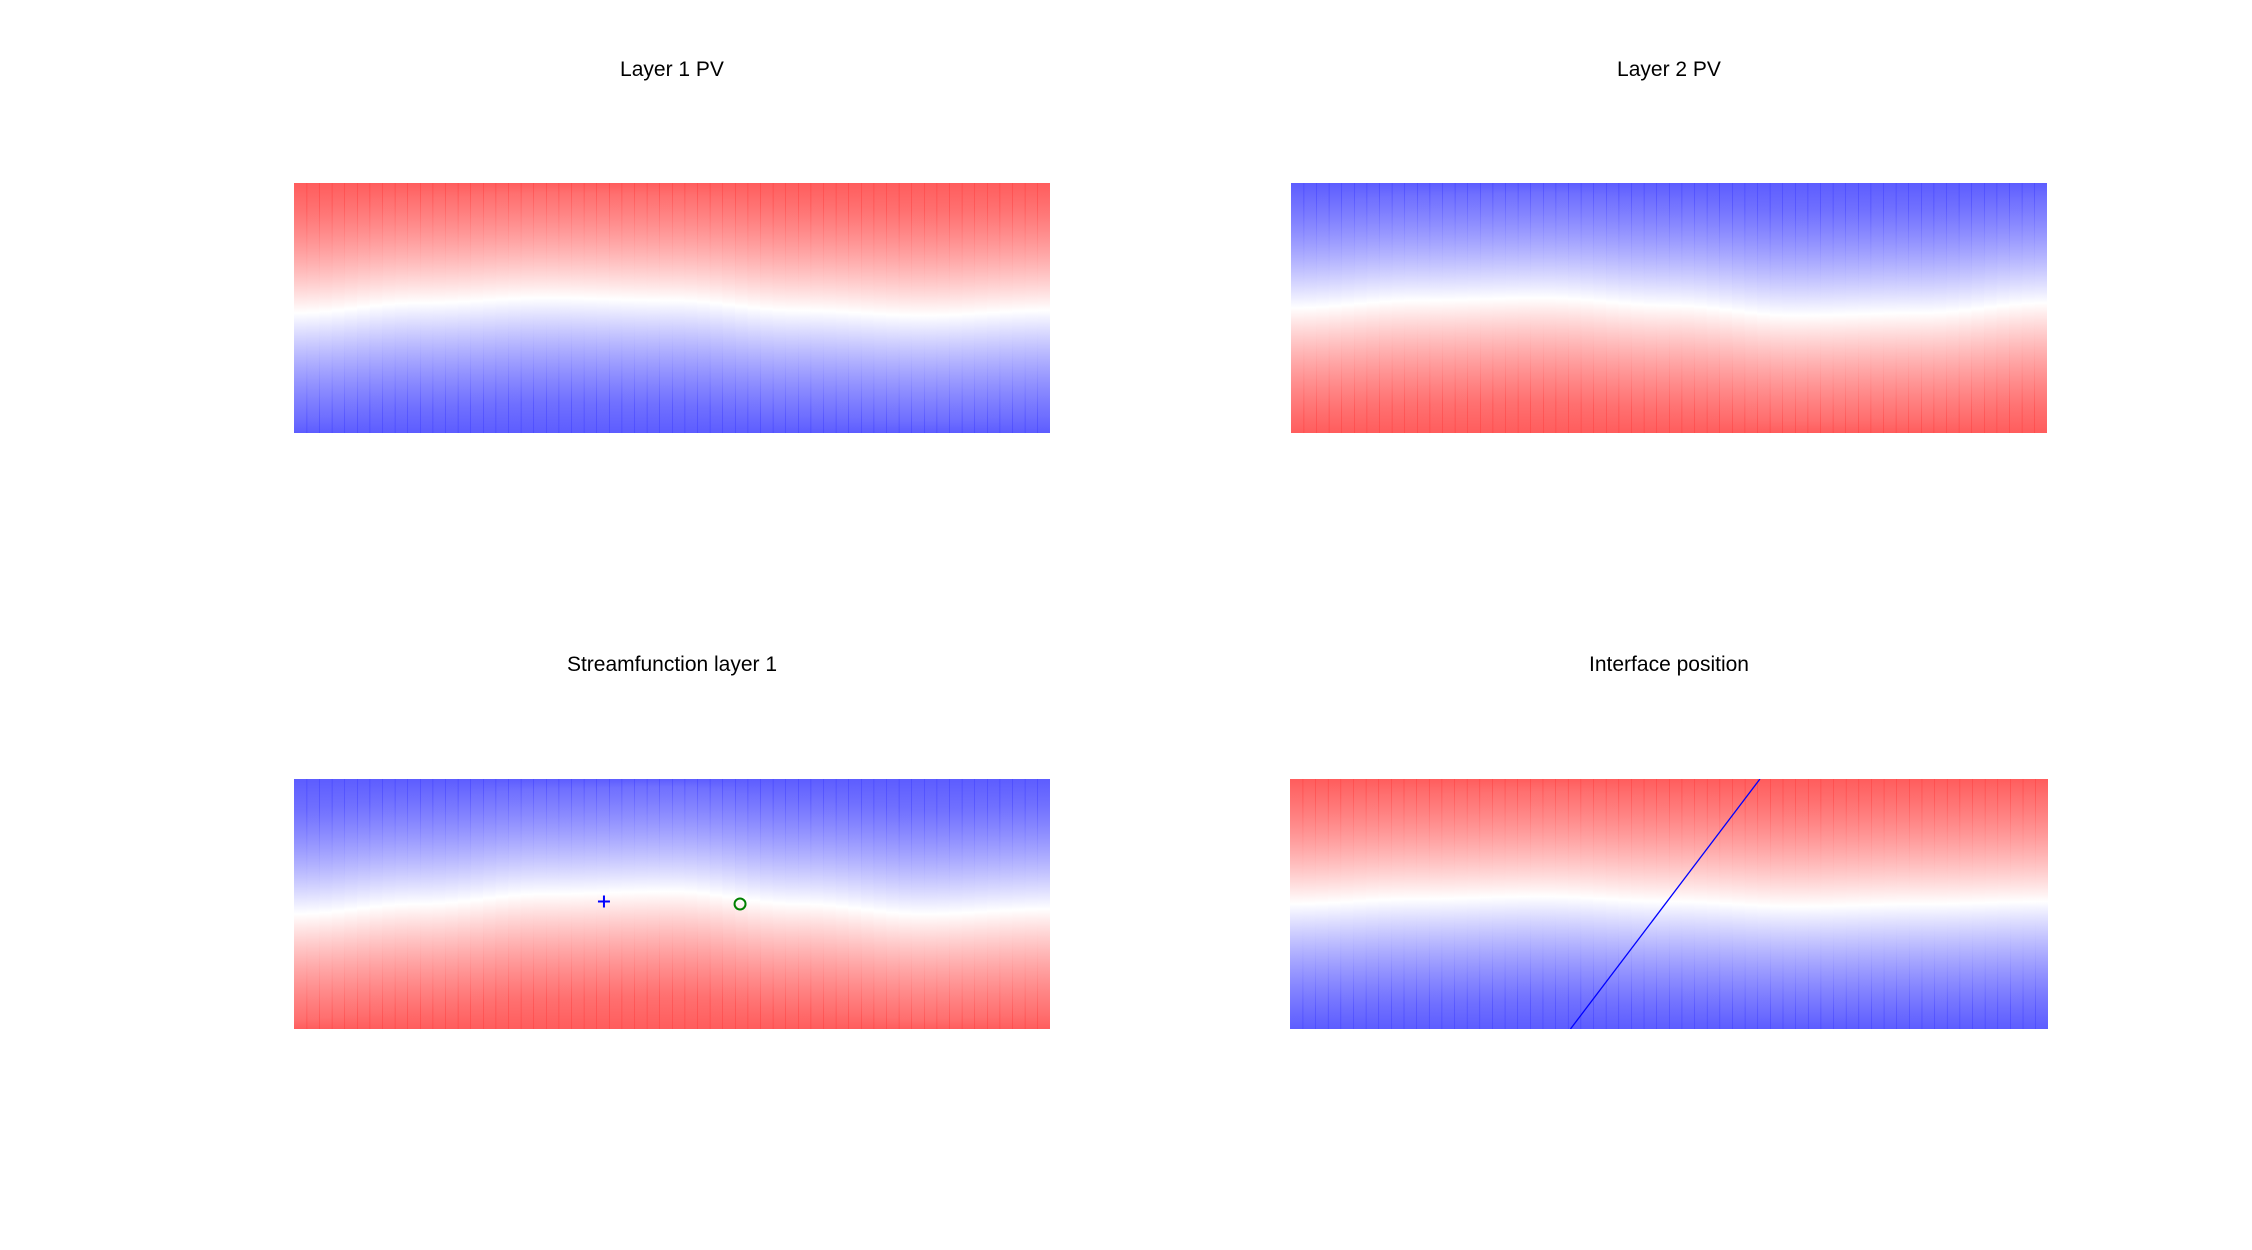 The height and width of the screenshot is (1250, 2252). I want to click on layer1-pv-plot, so click(672, 308).